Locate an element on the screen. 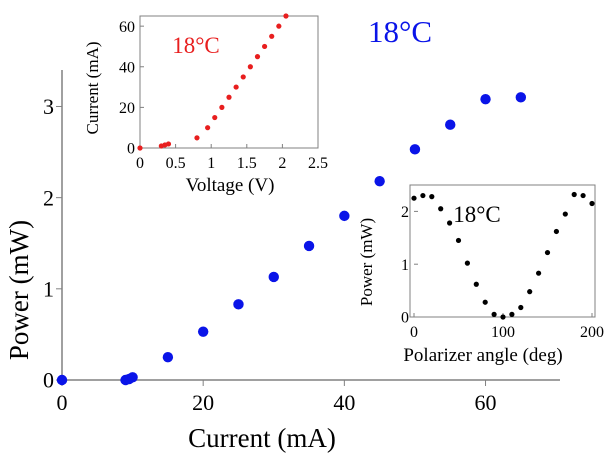 This screenshot has width=609, height=457. polarizer-inset-data-points is located at coordinates (503, 255).